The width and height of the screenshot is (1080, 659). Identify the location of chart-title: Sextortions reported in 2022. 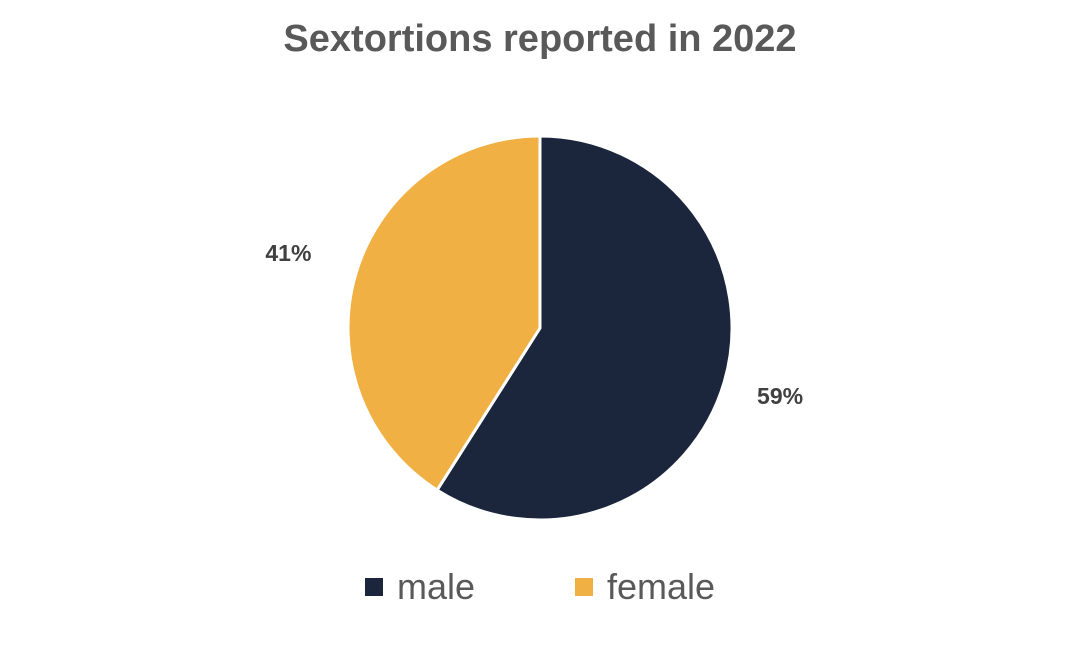
(540, 39).